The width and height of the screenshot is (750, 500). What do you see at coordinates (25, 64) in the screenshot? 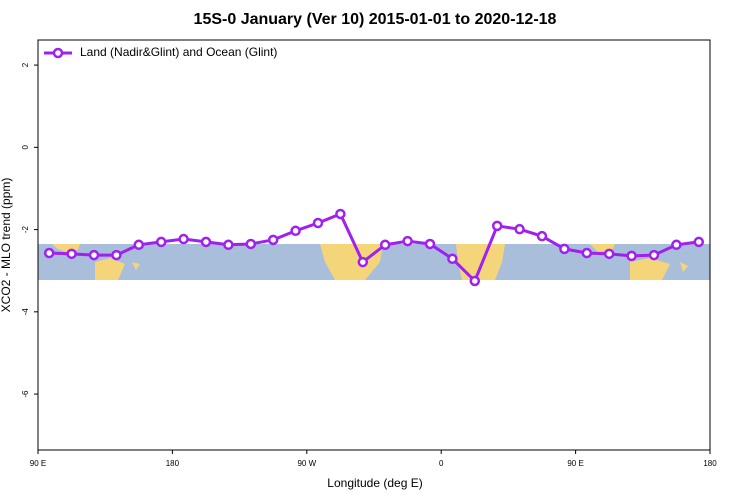
I see `y-tick-label: 2` at bounding box center [25, 64].